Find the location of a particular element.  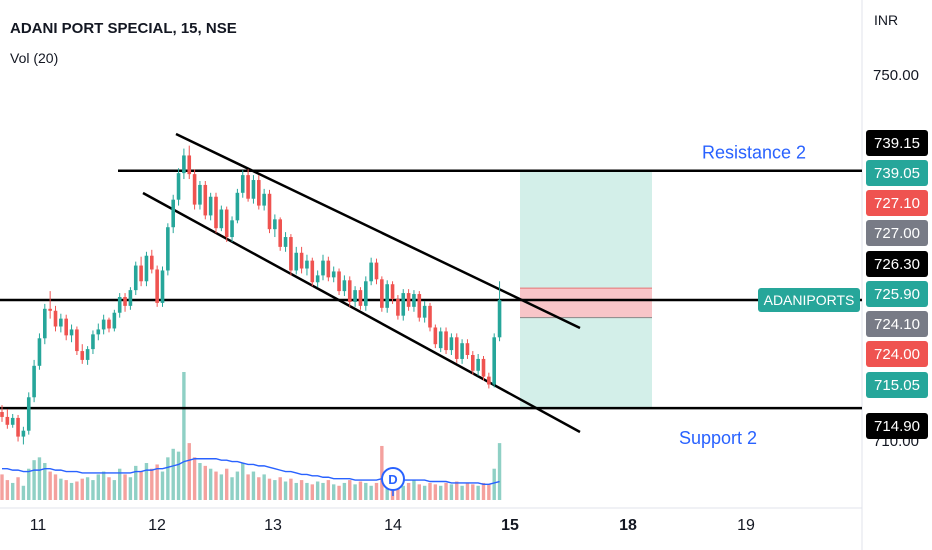

time-axis-label: 11 is located at coordinates (38, 525).